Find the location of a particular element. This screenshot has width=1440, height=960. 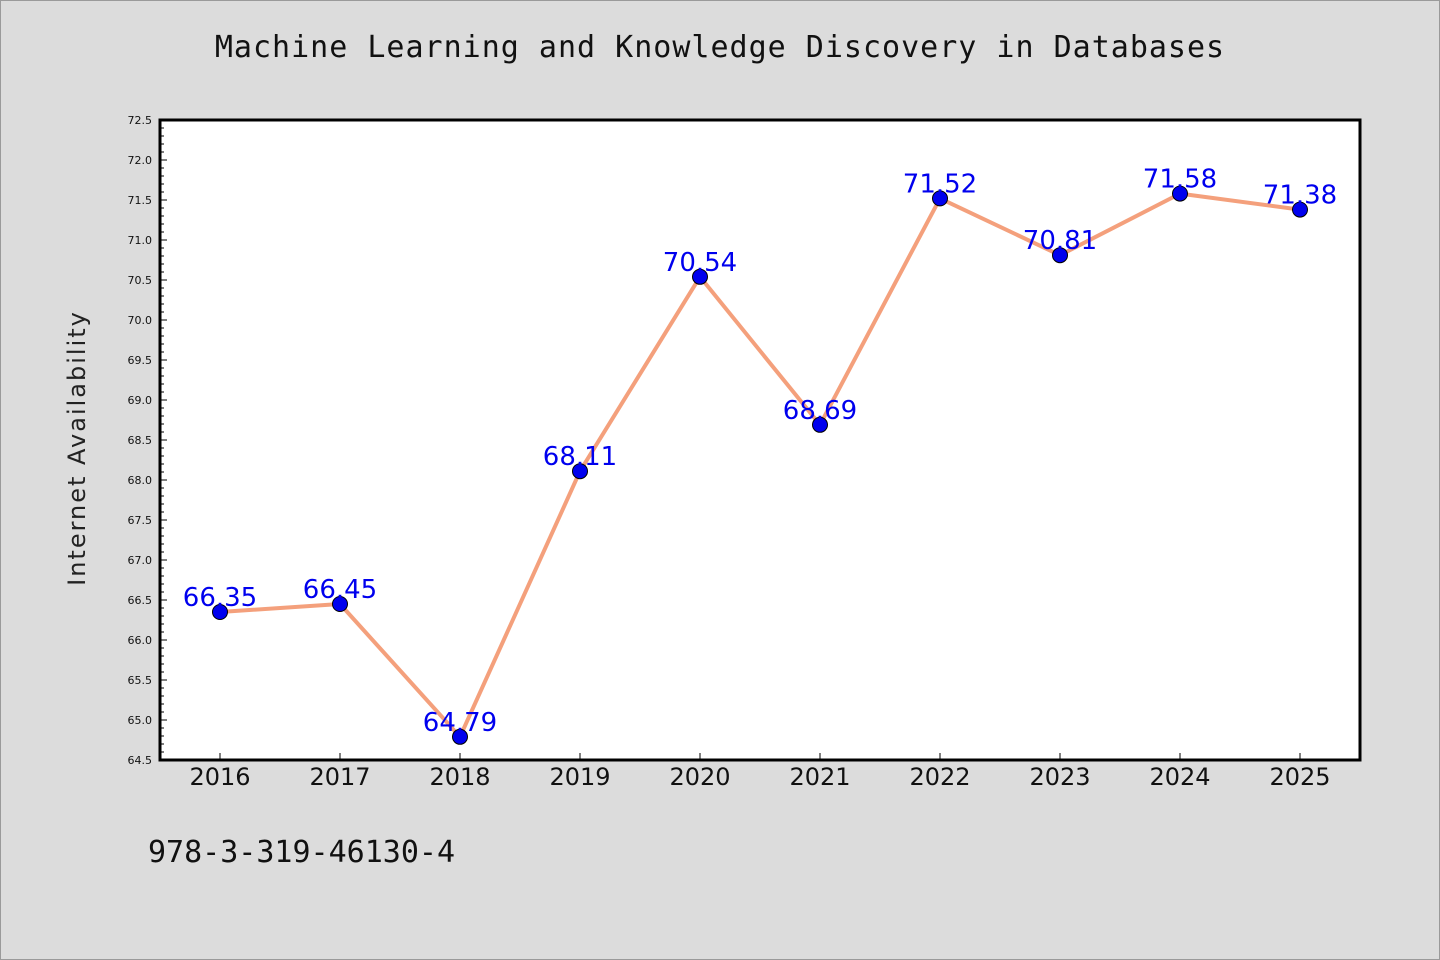

data-label: 70.54 is located at coordinates (700, 263).